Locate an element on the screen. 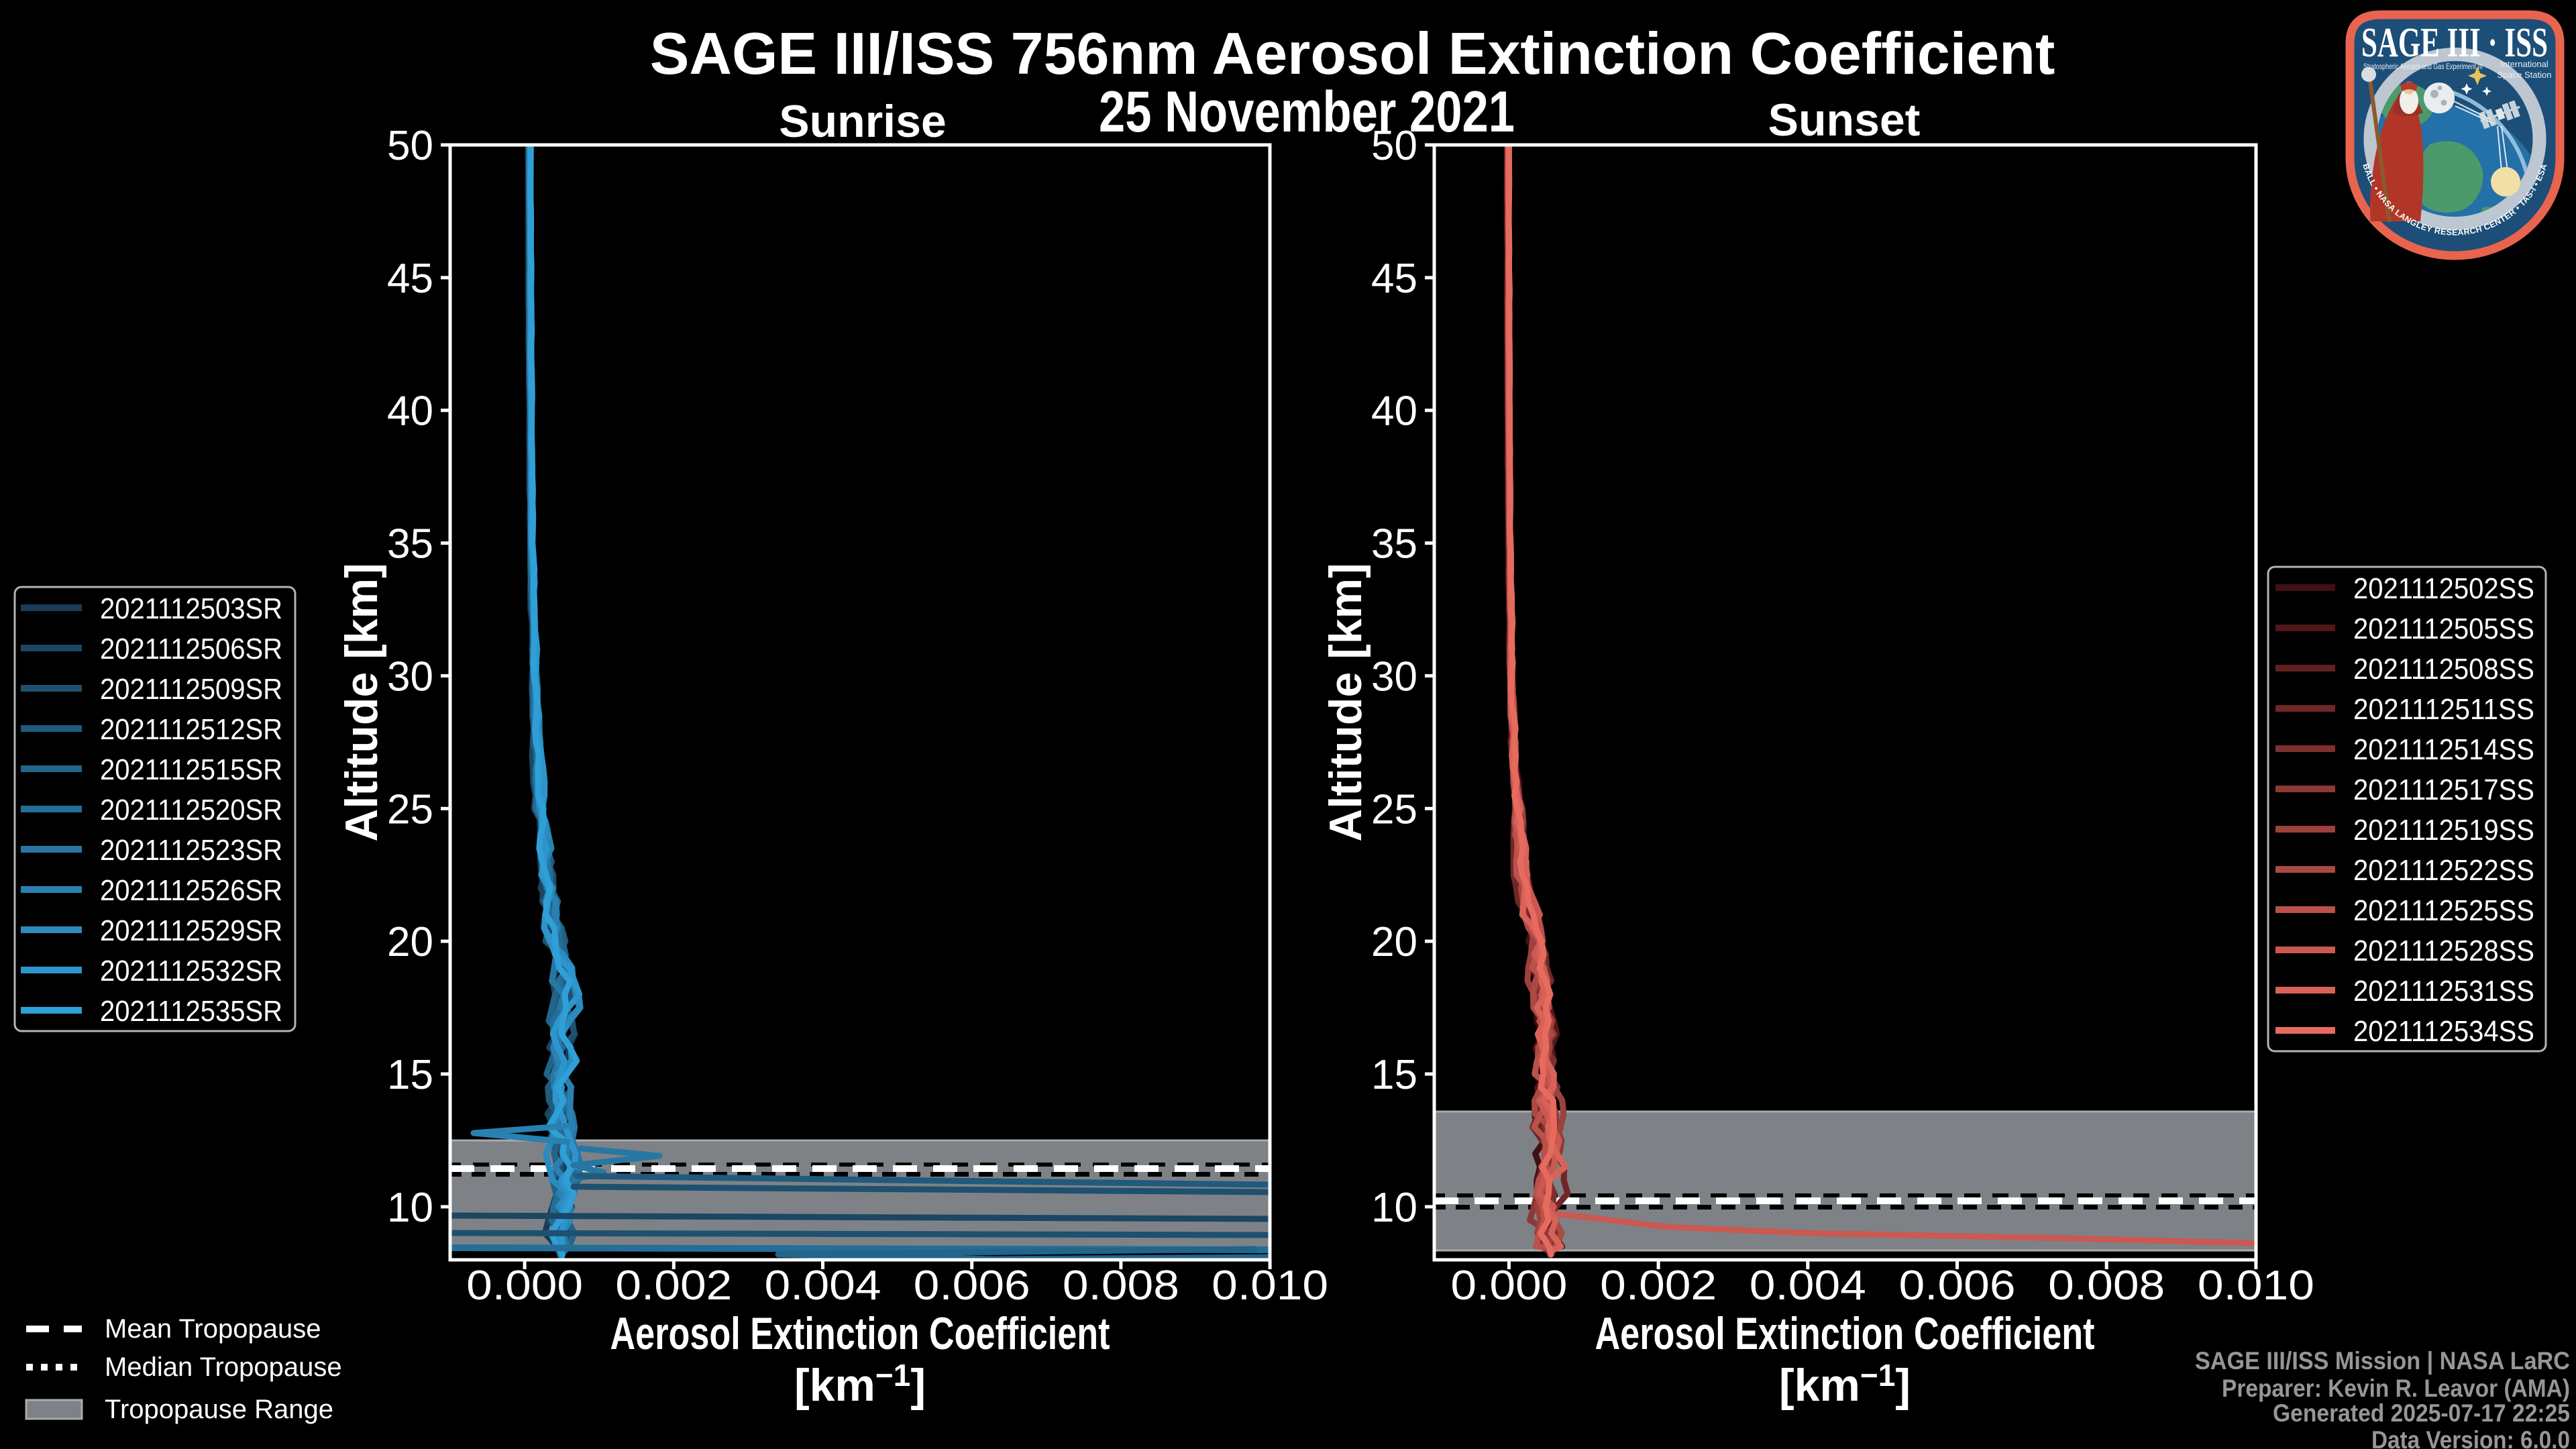 The width and height of the screenshot is (2576, 1449). svg-text: 2021112528SS is located at coordinates (2443, 950).